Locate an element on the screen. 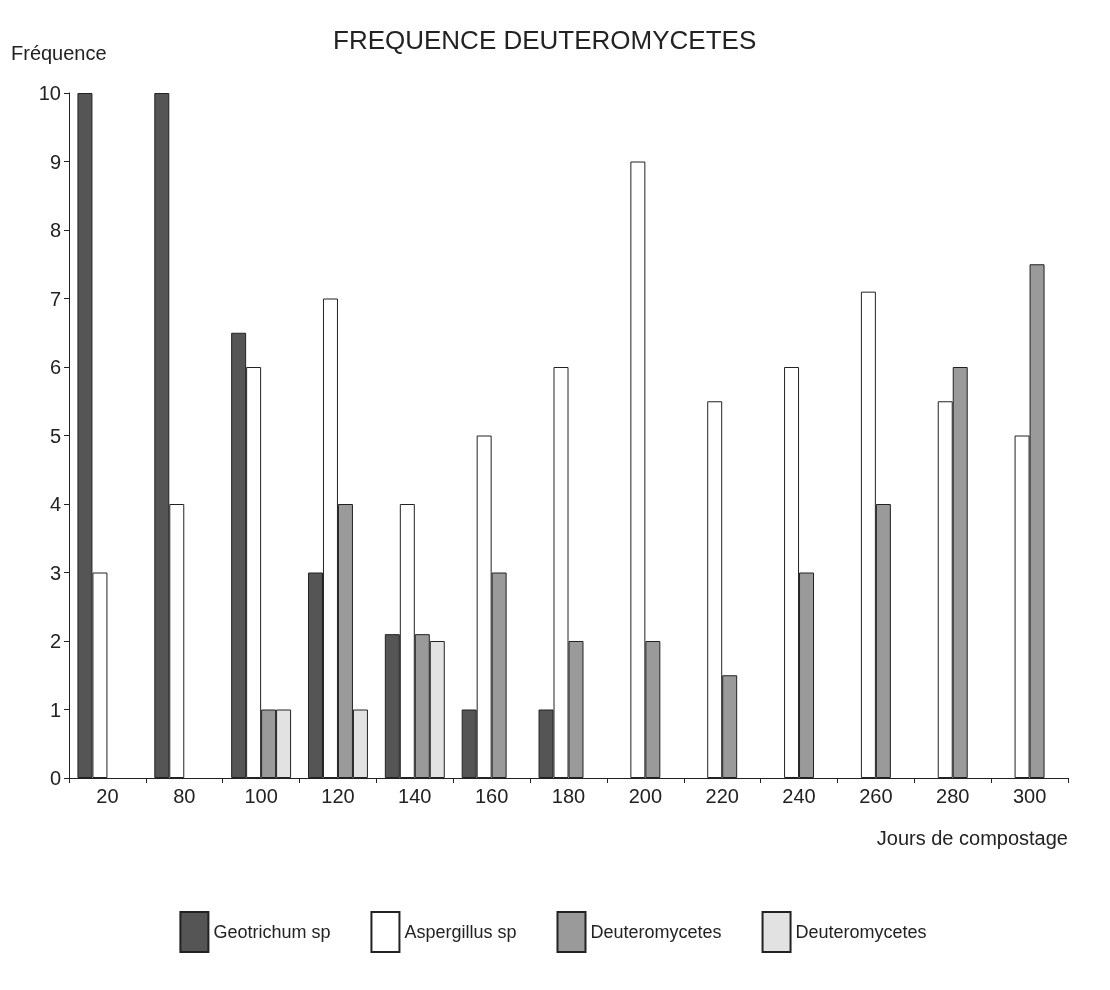 The width and height of the screenshot is (1110, 990). y-axis-title: Fréquence is located at coordinates (59, 53).